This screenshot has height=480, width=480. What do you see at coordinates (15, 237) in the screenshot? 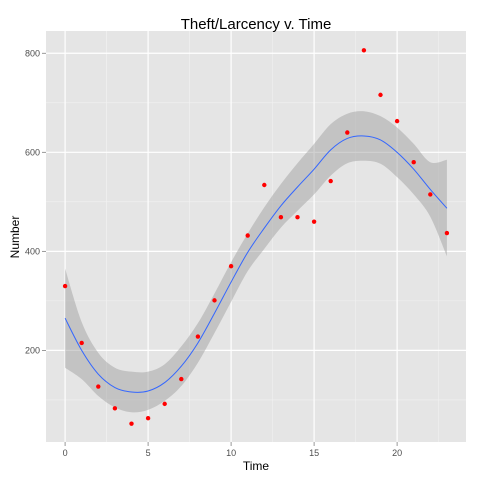
I see `y-axis-title: Number` at bounding box center [15, 237].